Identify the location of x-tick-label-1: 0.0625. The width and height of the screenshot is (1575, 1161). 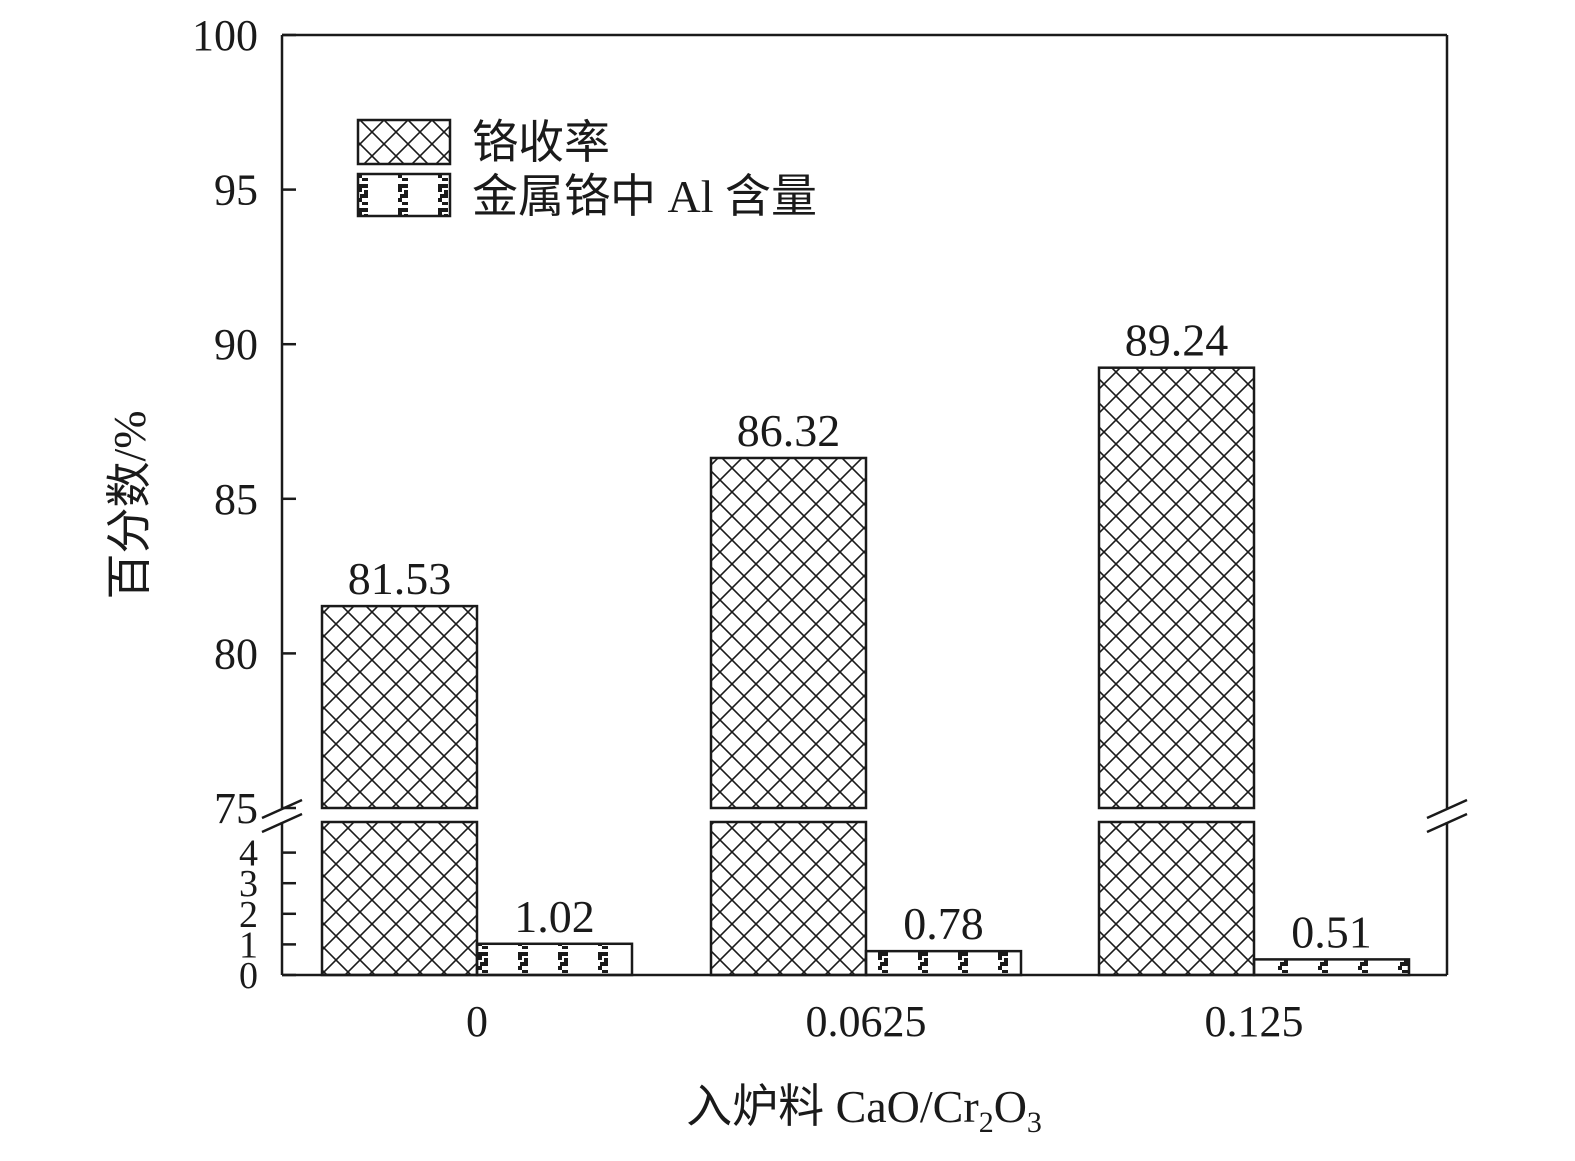
(866, 1021).